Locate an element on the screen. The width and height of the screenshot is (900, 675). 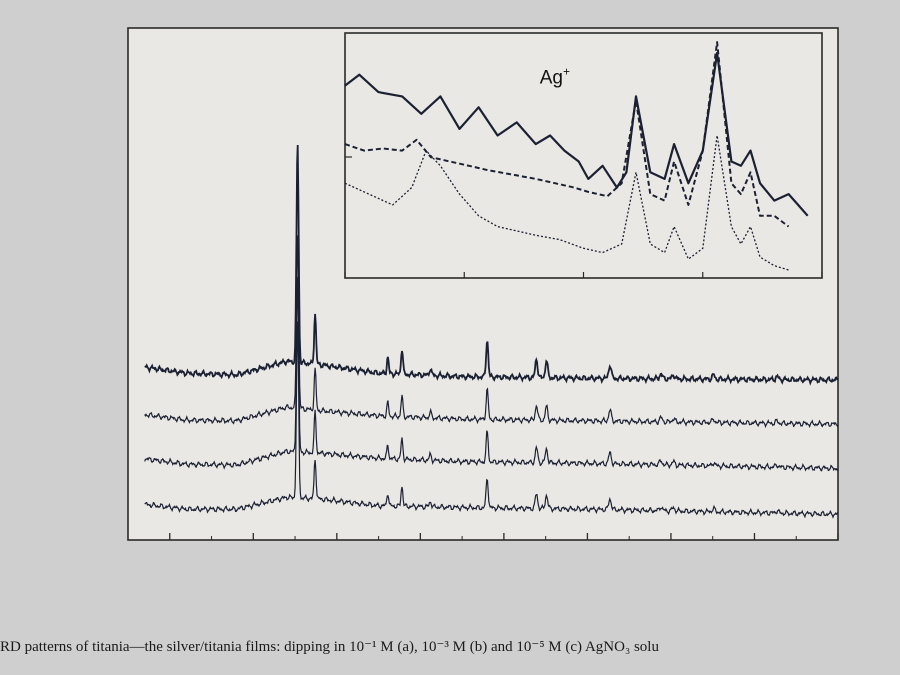
ag-ion-label: Ag+ is located at coordinates (555, 76).